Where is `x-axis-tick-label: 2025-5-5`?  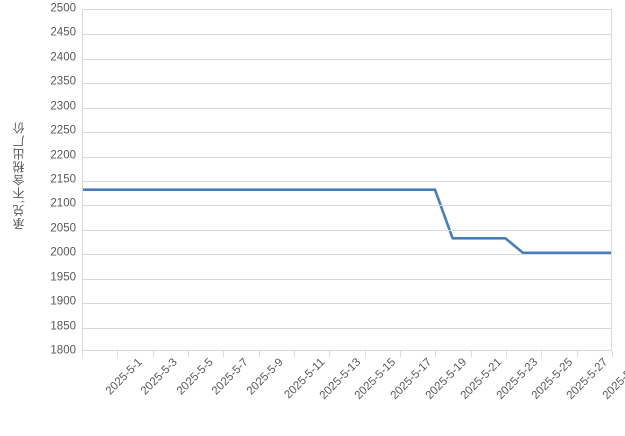
x-axis-tick-label: 2025-5-5 is located at coordinates (195, 377).